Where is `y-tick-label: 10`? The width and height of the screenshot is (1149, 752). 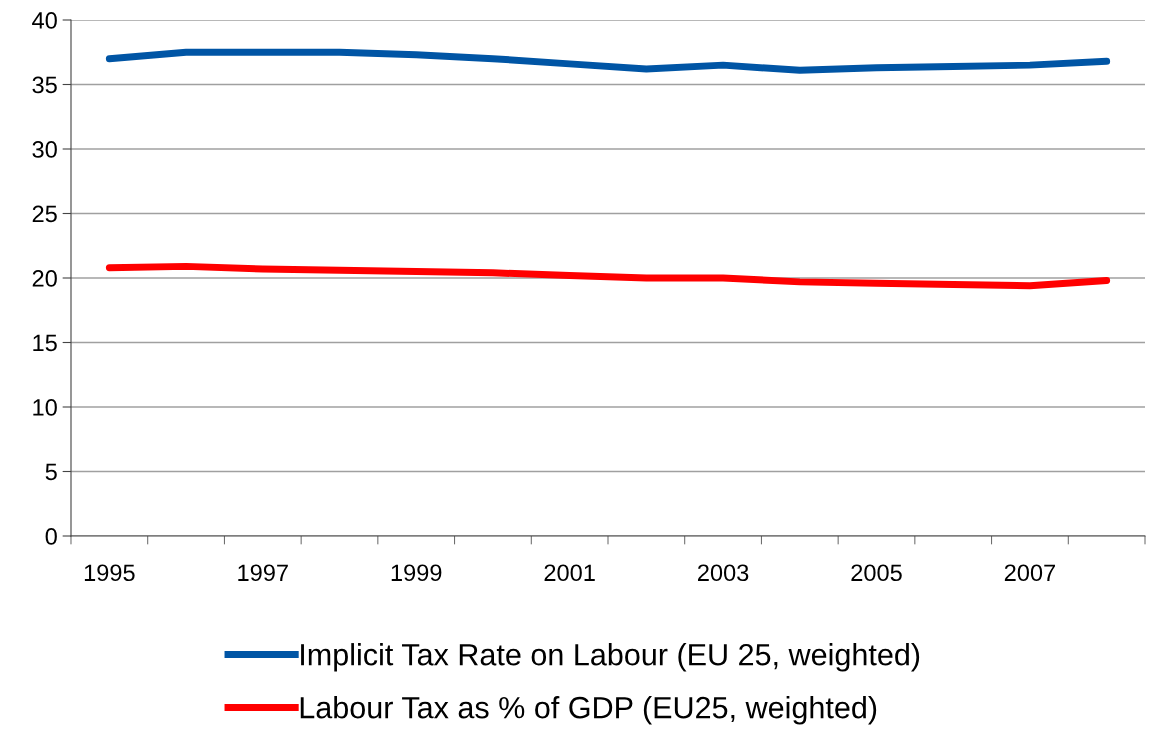
y-tick-label: 10 is located at coordinates (45, 407).